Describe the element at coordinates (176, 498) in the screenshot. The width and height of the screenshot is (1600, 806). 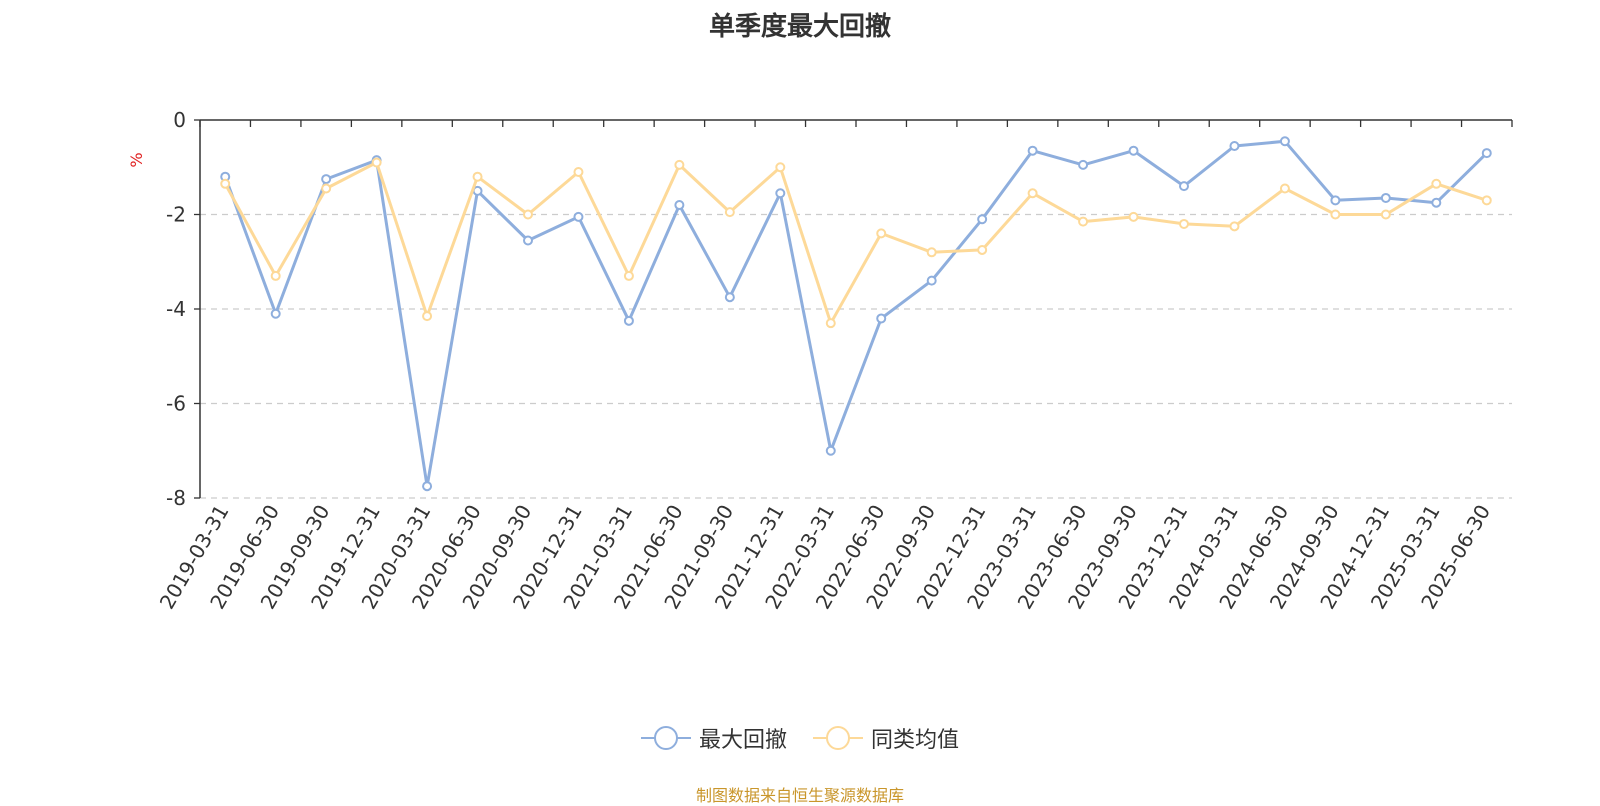
I see `y-tick-label: -8` at that location.